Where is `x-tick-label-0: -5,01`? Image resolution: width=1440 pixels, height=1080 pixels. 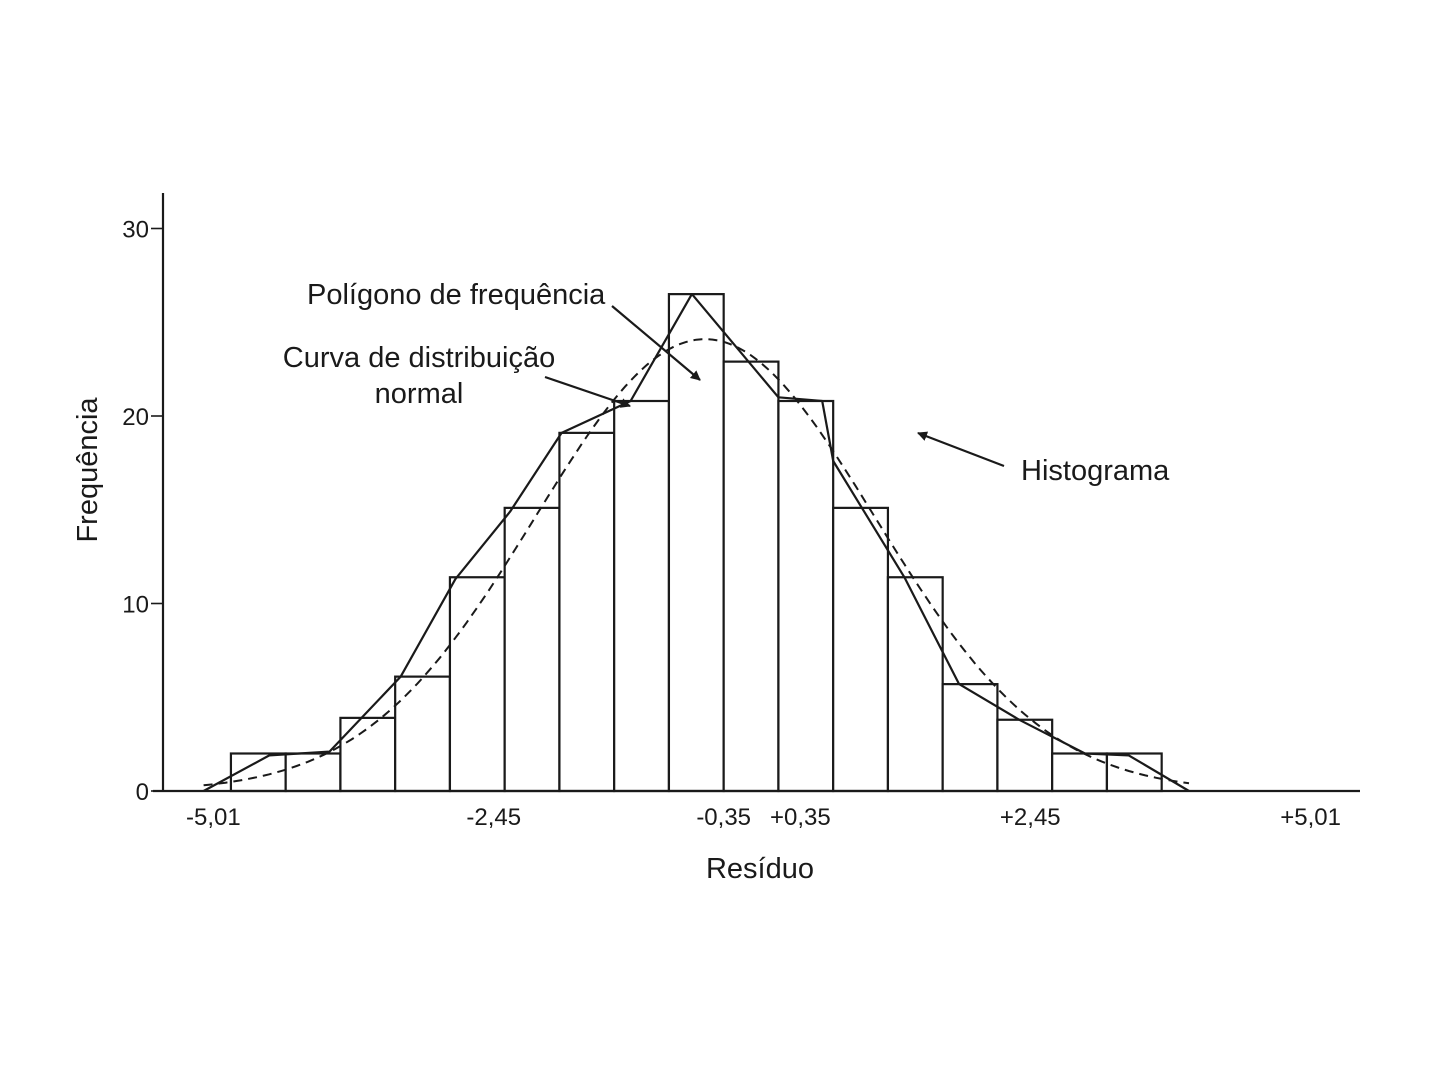
x-tick-label-0: -5,01 is located at coordinates (213, 817).